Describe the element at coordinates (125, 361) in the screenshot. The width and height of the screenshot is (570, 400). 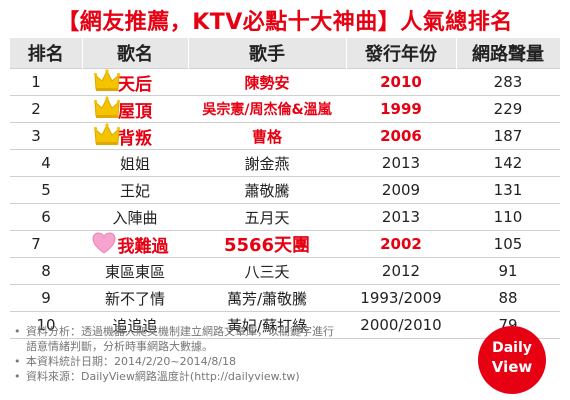
I see `note-period: • 本資料統計日期：2014/2/20~2014/8/18` at that location.